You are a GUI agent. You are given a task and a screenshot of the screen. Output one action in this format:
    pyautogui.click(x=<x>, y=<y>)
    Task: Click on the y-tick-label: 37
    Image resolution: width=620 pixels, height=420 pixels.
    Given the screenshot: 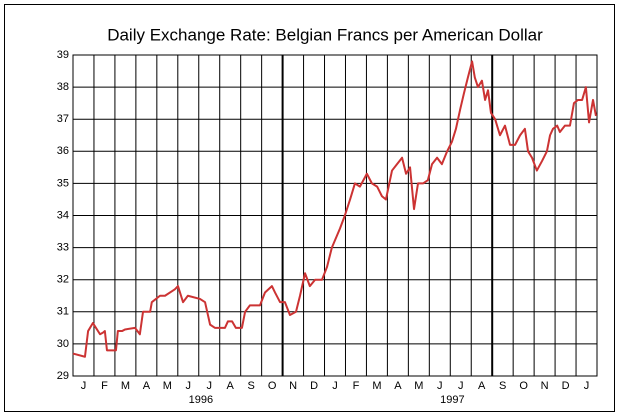 What is the action you would take?
    pyautogui.click(x=63, y=119)
    